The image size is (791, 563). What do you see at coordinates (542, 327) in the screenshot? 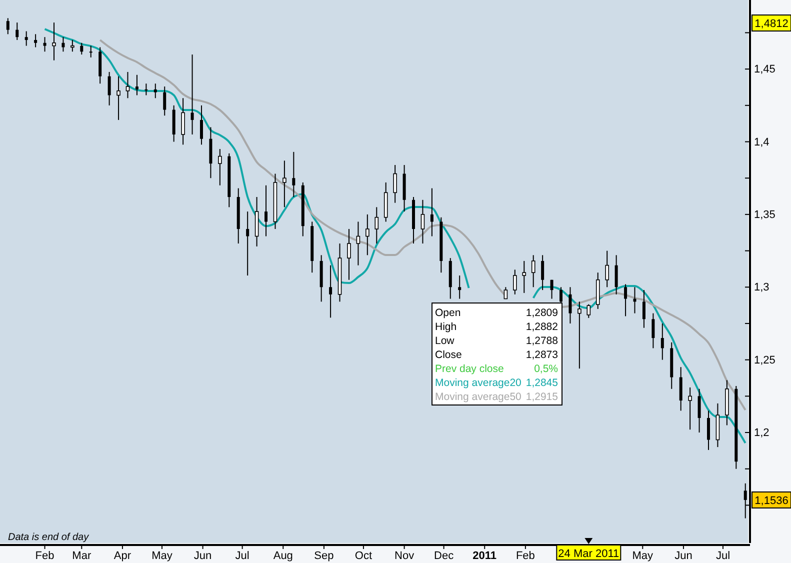
I see `annotation: 1,2882` at bounding box center [542, 327].